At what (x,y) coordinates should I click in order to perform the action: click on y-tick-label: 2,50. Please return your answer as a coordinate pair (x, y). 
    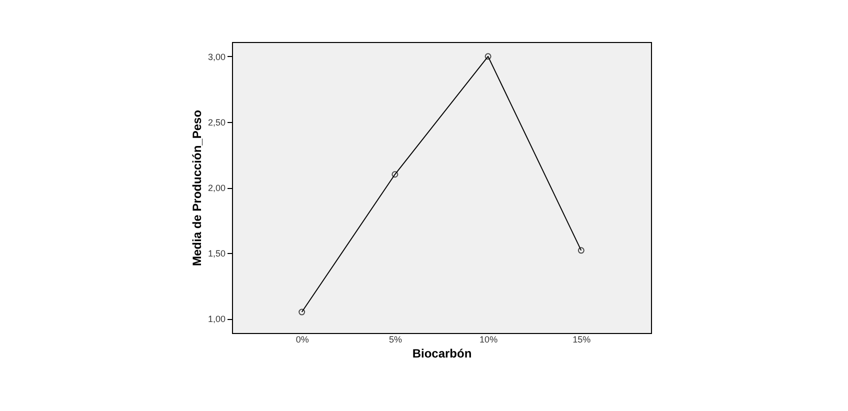
    Looking at the image, I should click on (217, 122).